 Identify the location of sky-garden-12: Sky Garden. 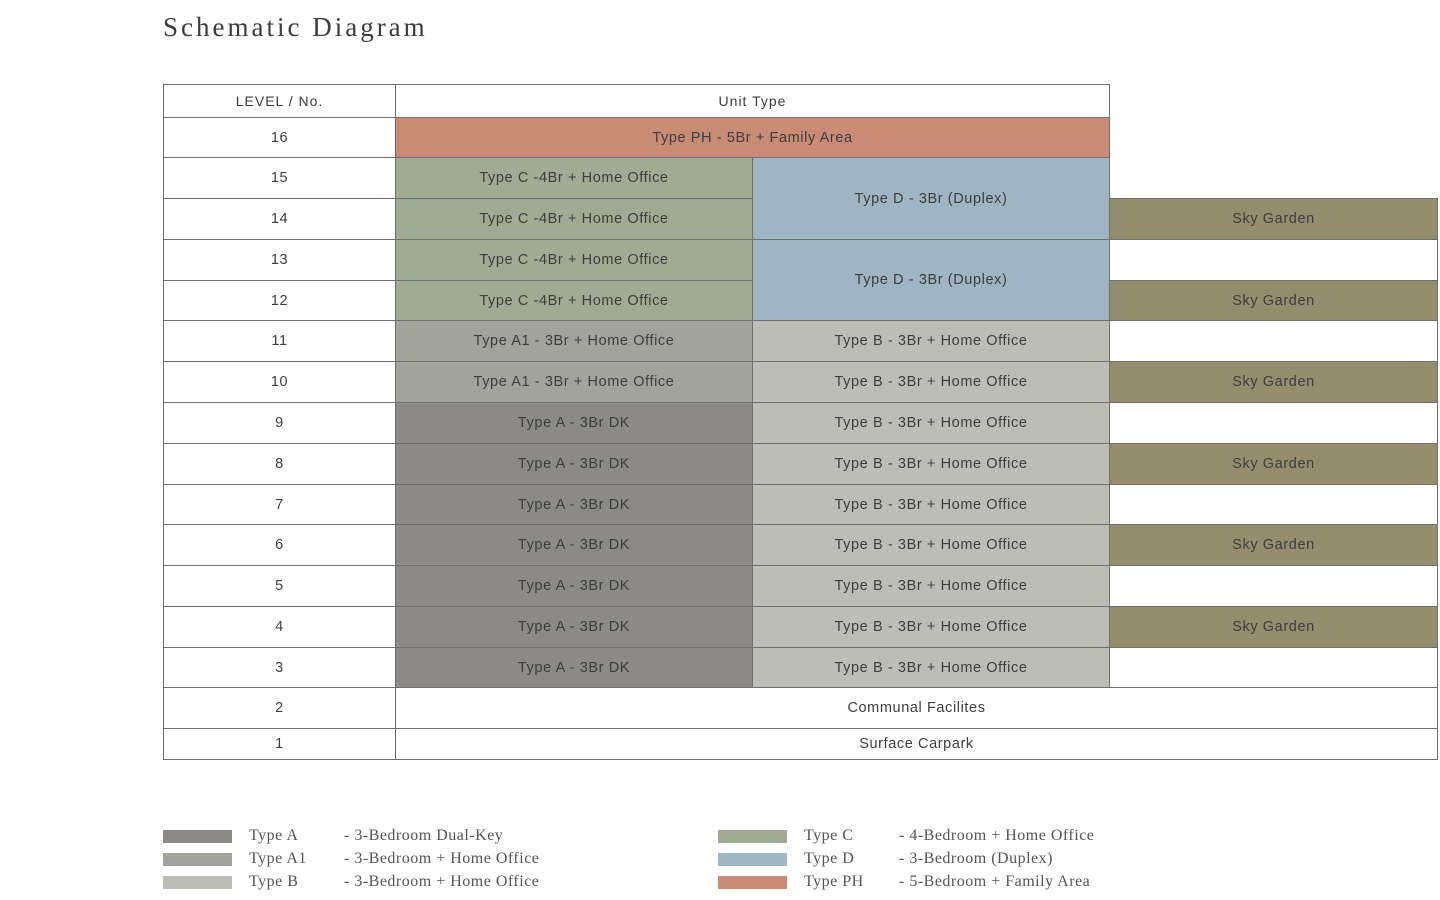
(1273, 300).